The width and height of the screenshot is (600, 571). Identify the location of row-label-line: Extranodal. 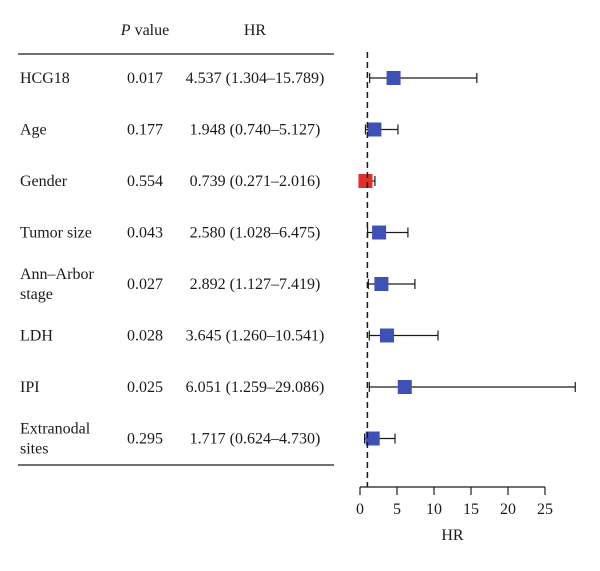
(55, 429).